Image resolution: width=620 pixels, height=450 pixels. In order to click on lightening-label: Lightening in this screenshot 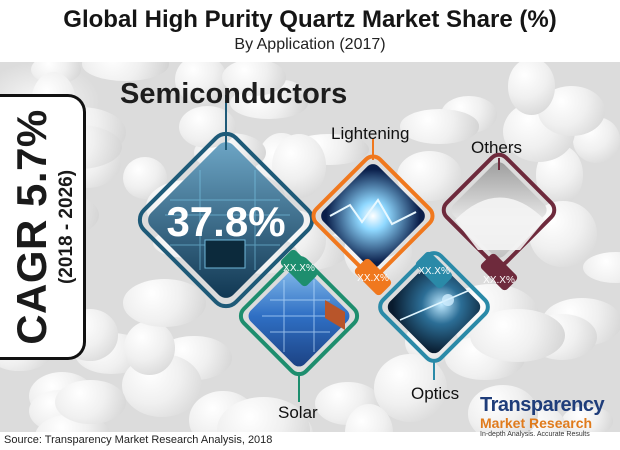, I will do `click(370, 133)`.